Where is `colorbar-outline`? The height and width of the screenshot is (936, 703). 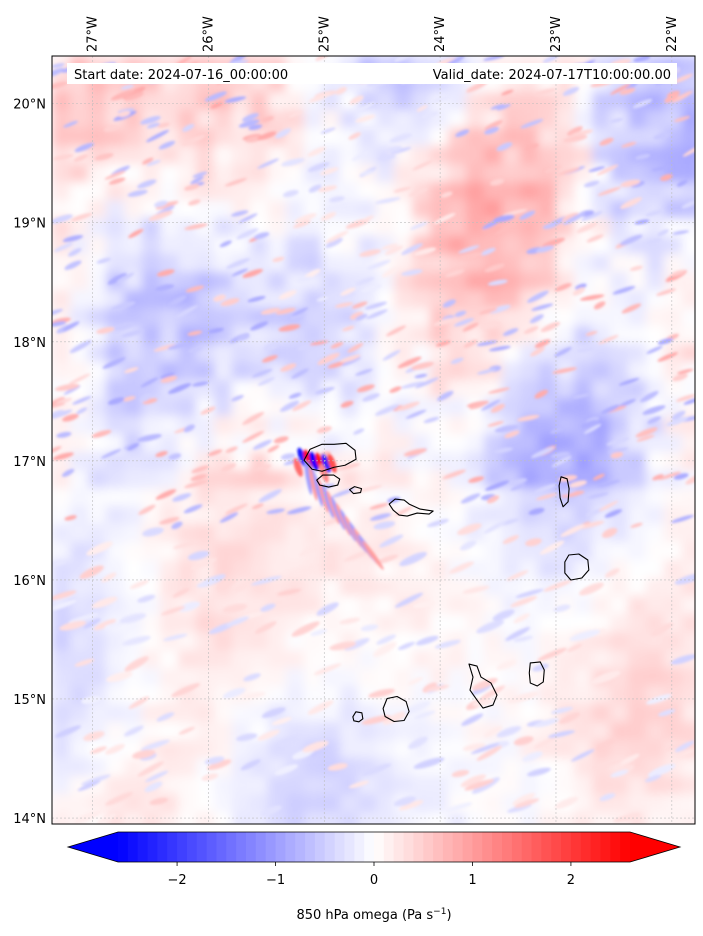
colorbar-outline is located at coordinates (374, 847).